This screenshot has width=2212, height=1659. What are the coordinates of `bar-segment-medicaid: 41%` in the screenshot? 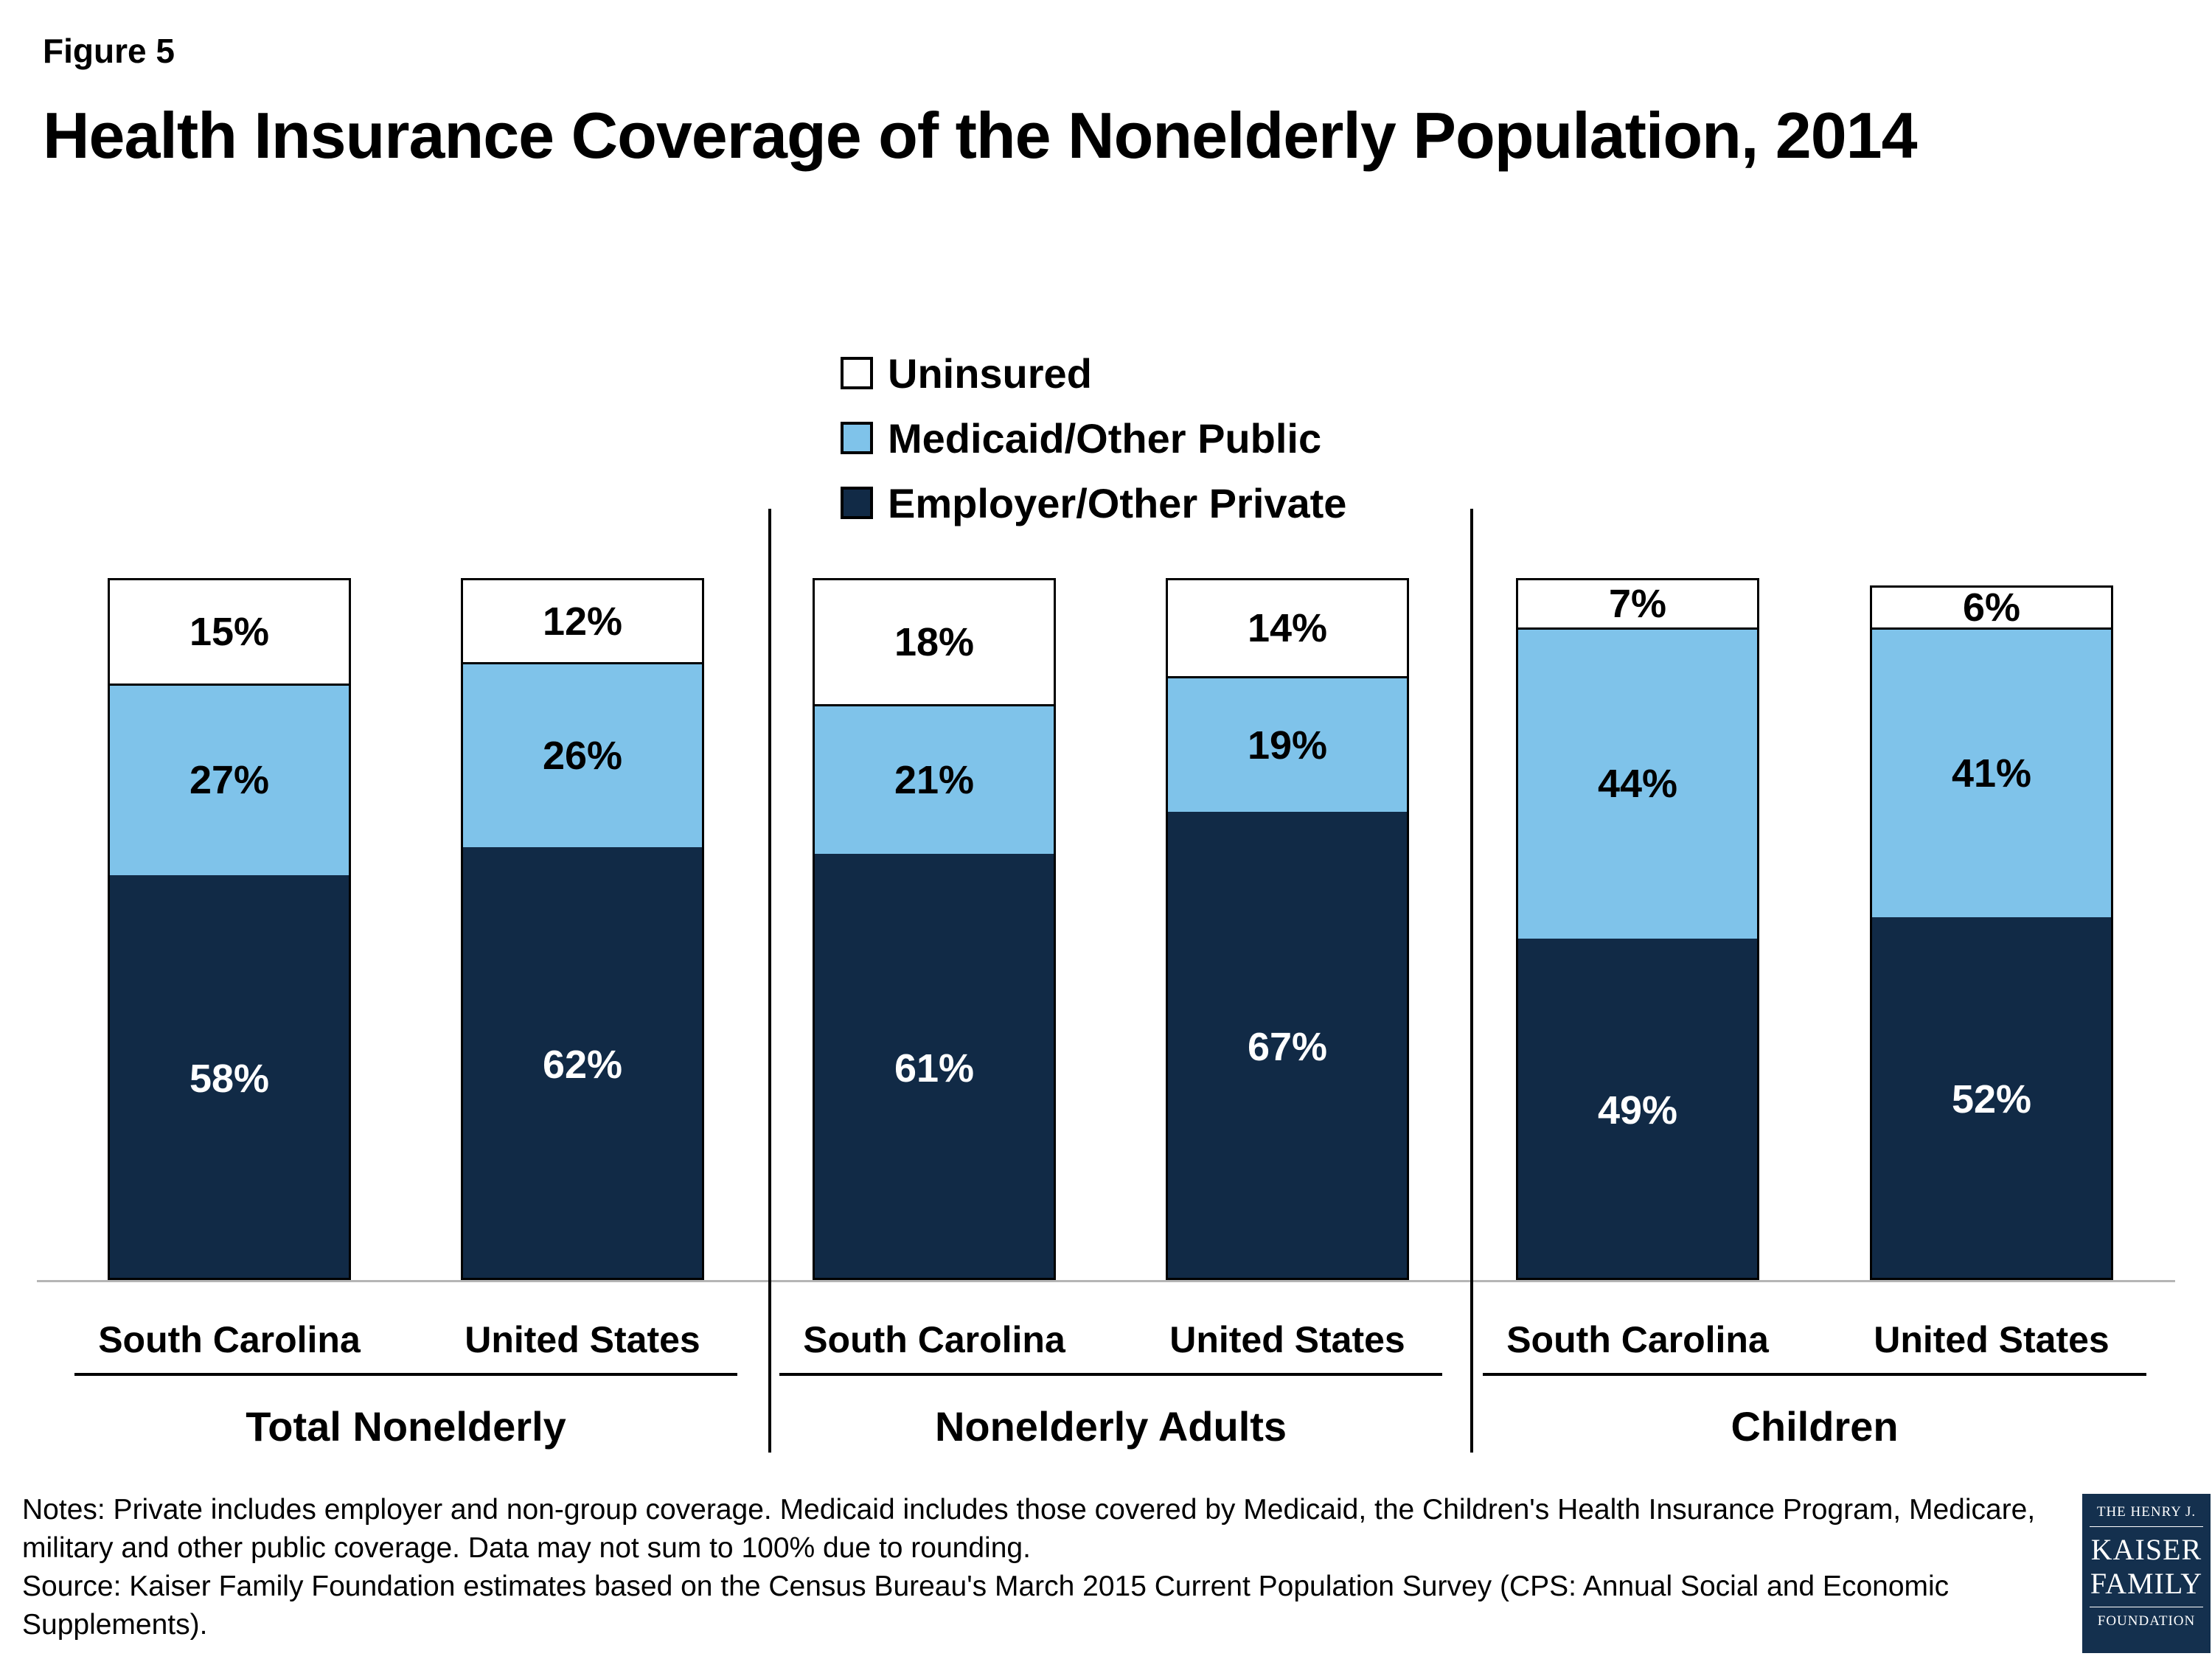 It's located at (1991, 773).